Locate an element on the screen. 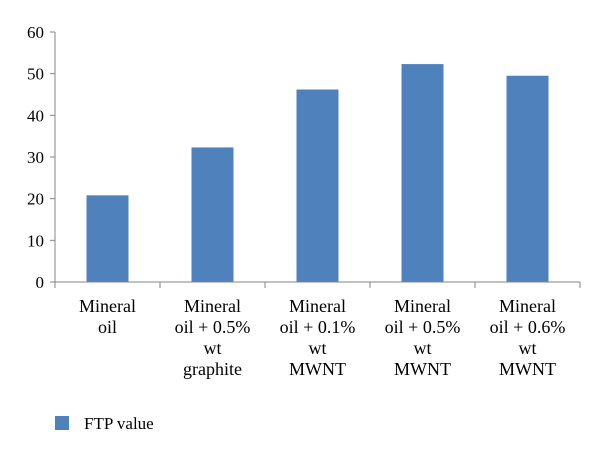 This screenshot has height=459, width=600. y-tick-label: 20 is located at coordinates (35, 199).